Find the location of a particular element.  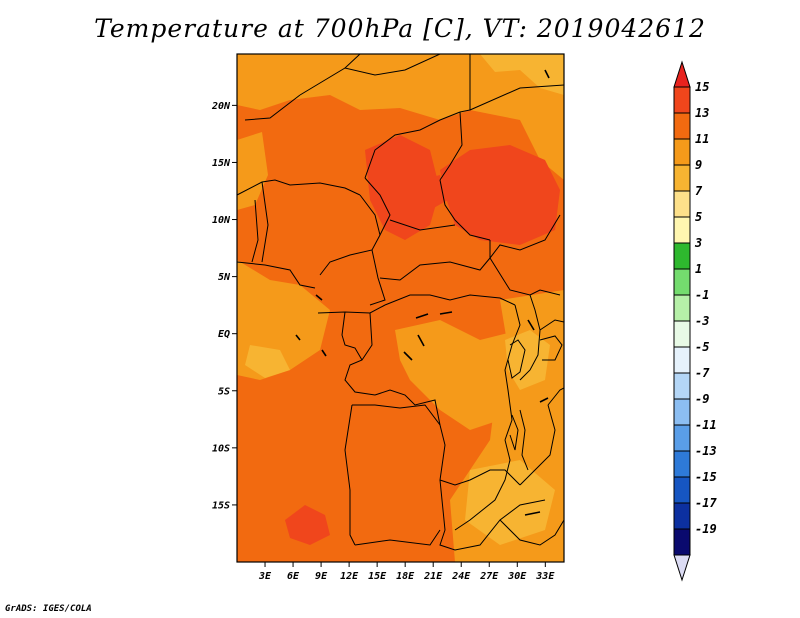

lat-tick-label: 10S is located at coordinates (221, 448).